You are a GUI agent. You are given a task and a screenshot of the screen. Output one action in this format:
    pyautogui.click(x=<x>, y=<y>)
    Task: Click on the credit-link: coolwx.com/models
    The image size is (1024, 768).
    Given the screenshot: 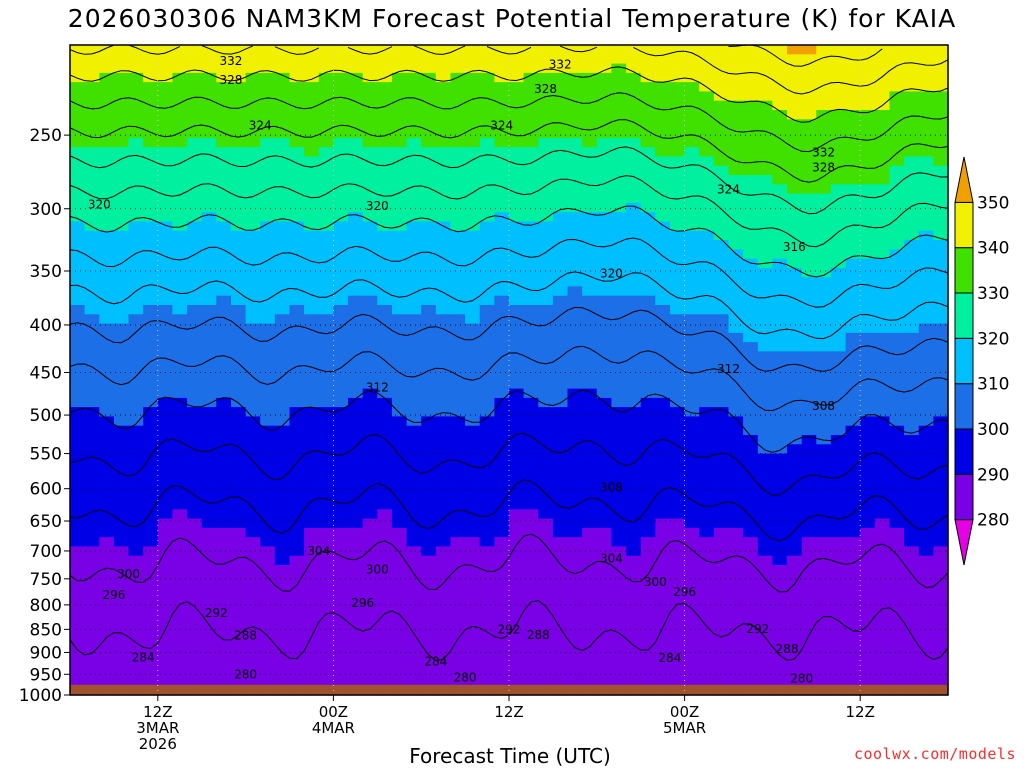 What is the action you would take?
    pyautogui.click(x=934, y=754)
    